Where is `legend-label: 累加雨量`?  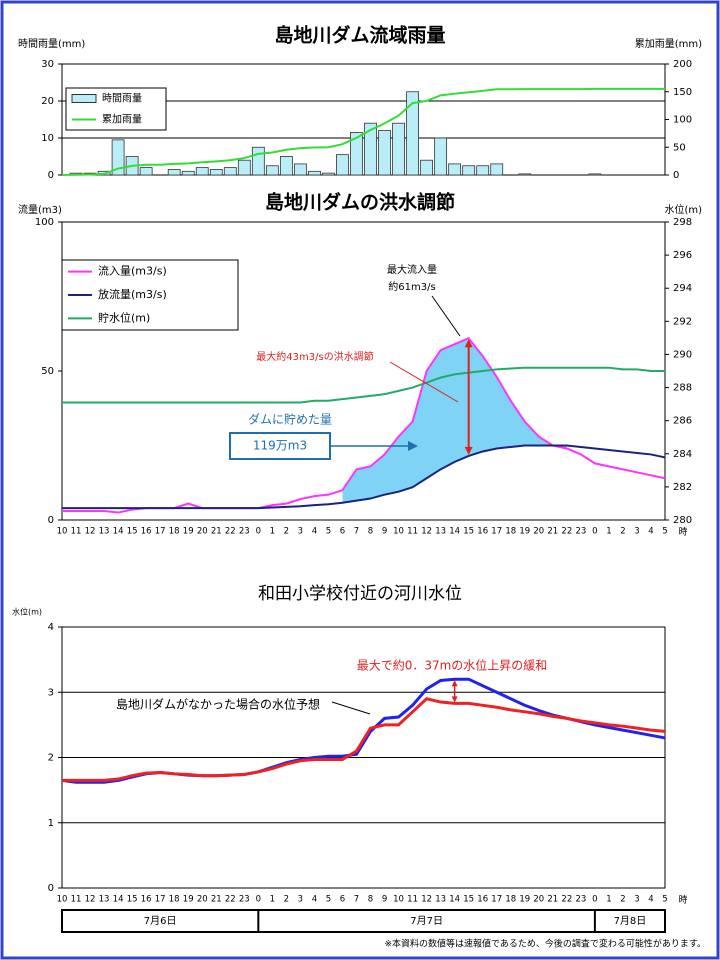 legend-label: 累加雨量 is located at coordinates (122, 120).